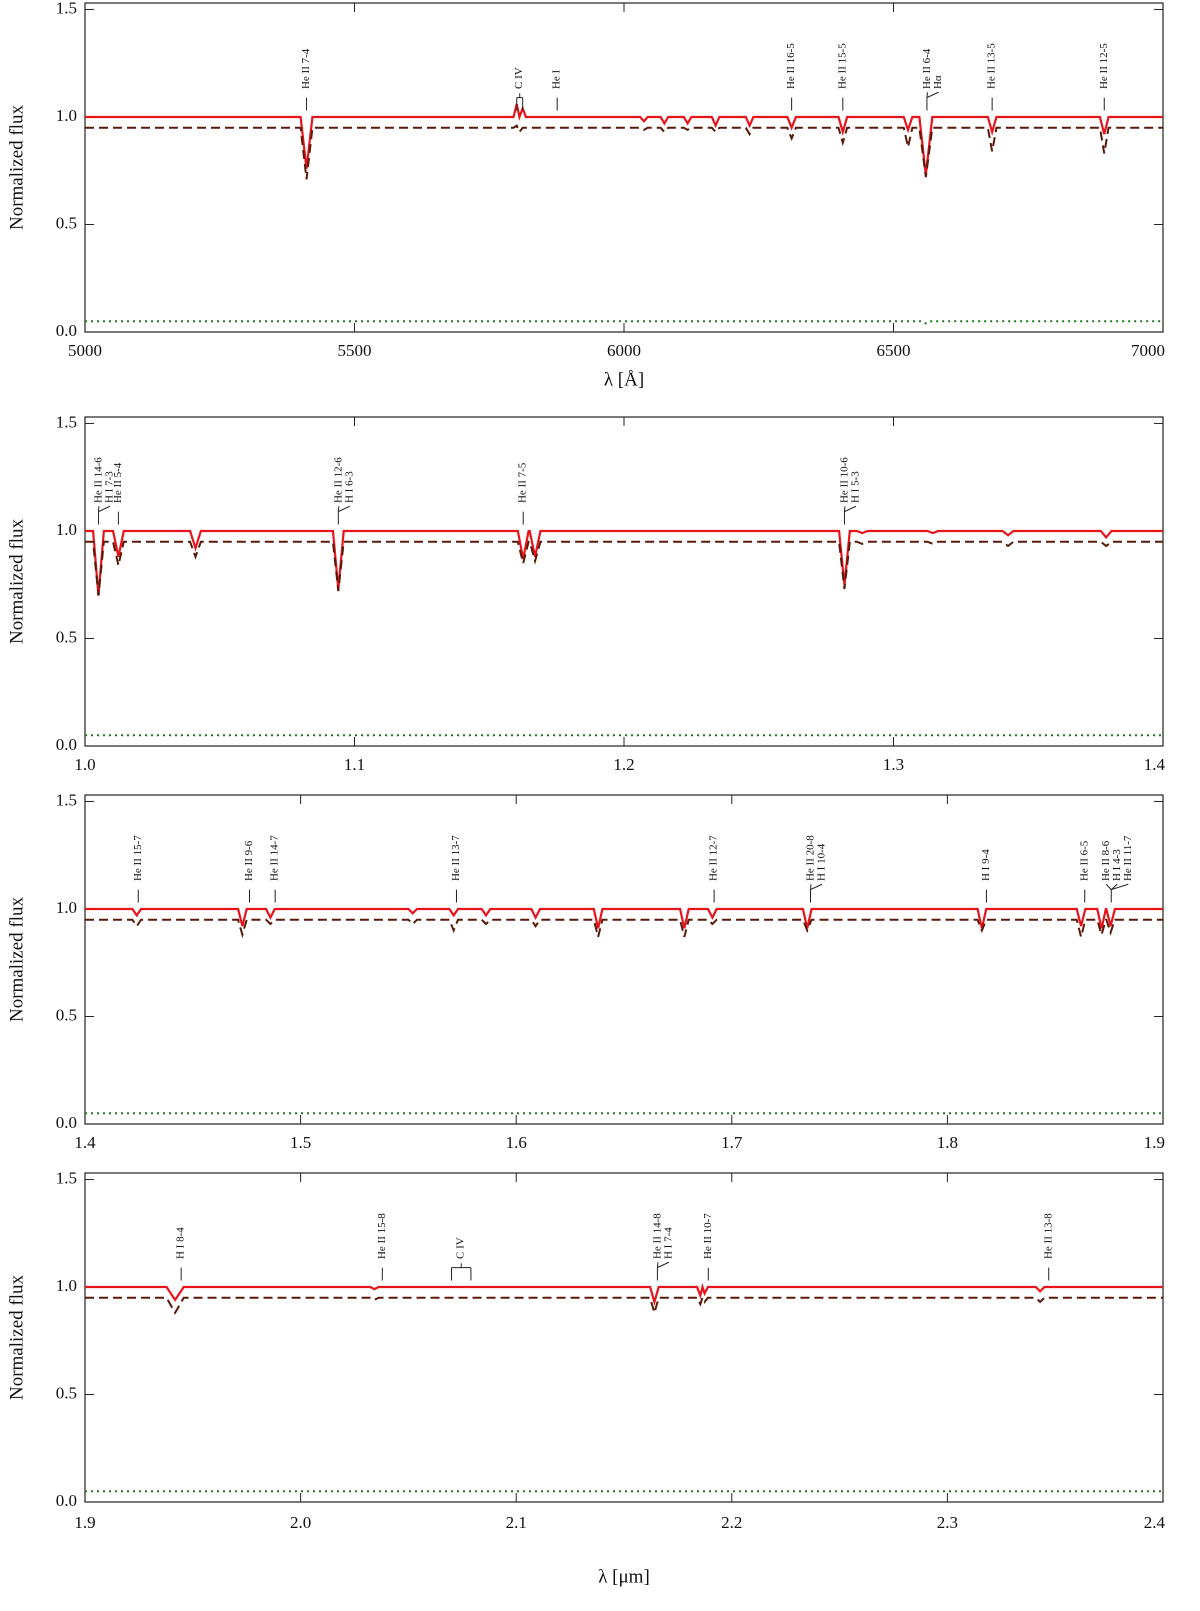 This screenshot has width=1200, height=1611. Describe the element at coordinates (1155, 1522) in the screenshot. I see `x-tick-label: 2.4` at that location.